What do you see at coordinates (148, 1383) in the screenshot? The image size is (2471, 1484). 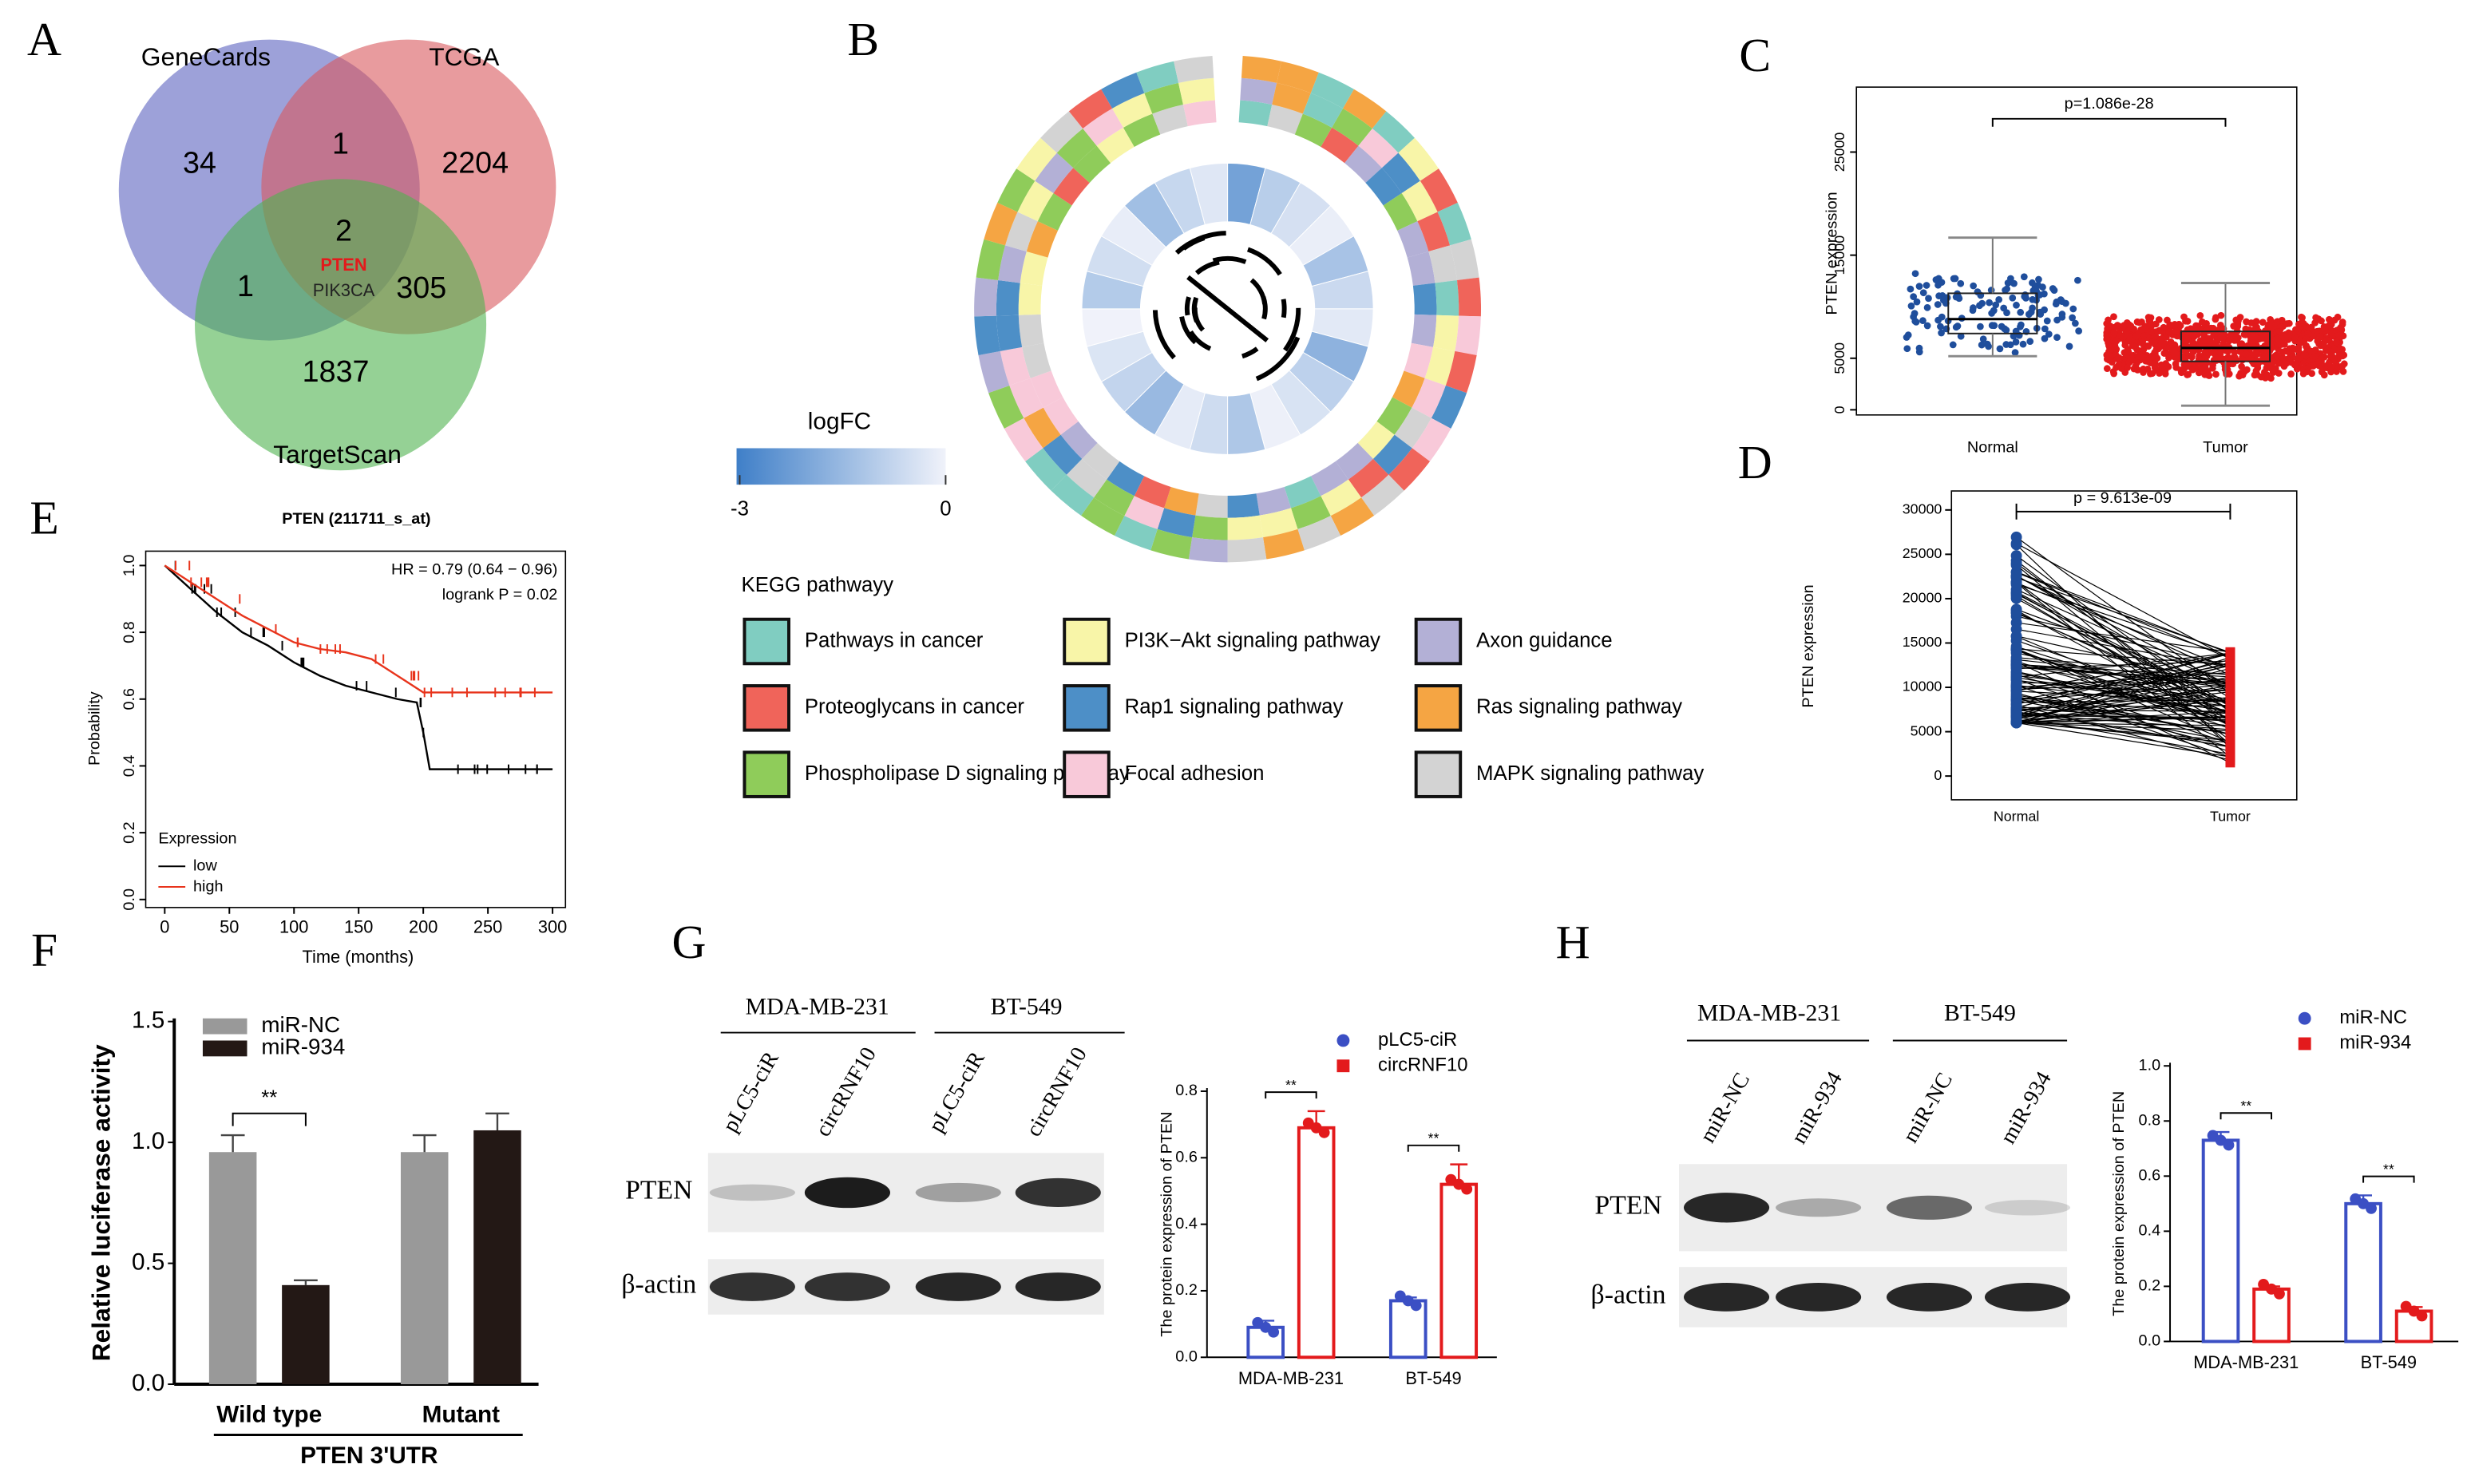 I see `y-tick-label: 0.0` at bounding box center [148, 1383].